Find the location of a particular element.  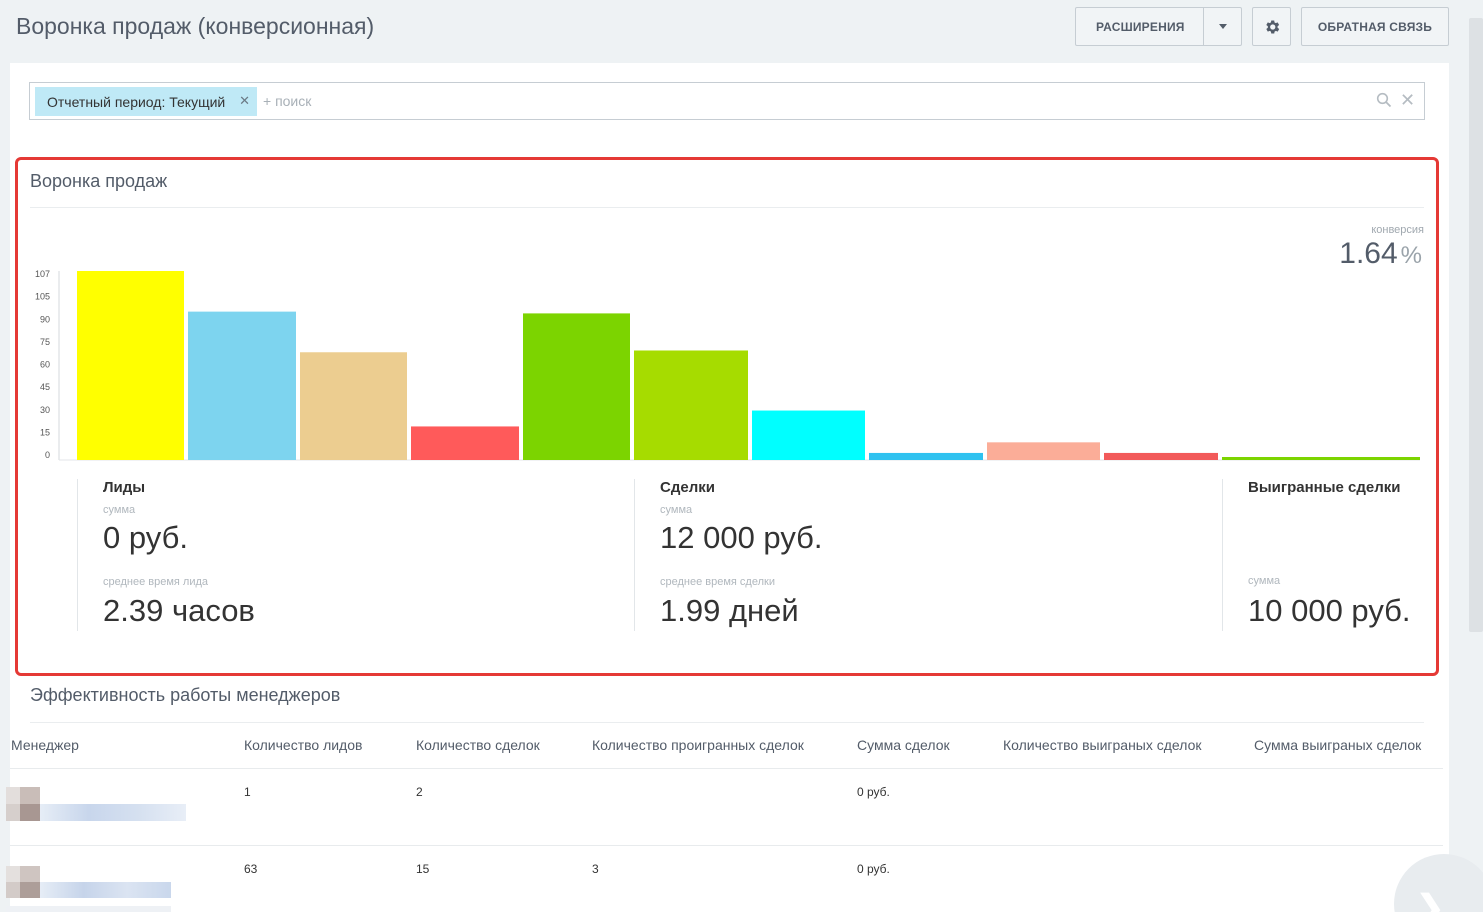

conversion-label: конверсия is located at coordinates (1397, 230).